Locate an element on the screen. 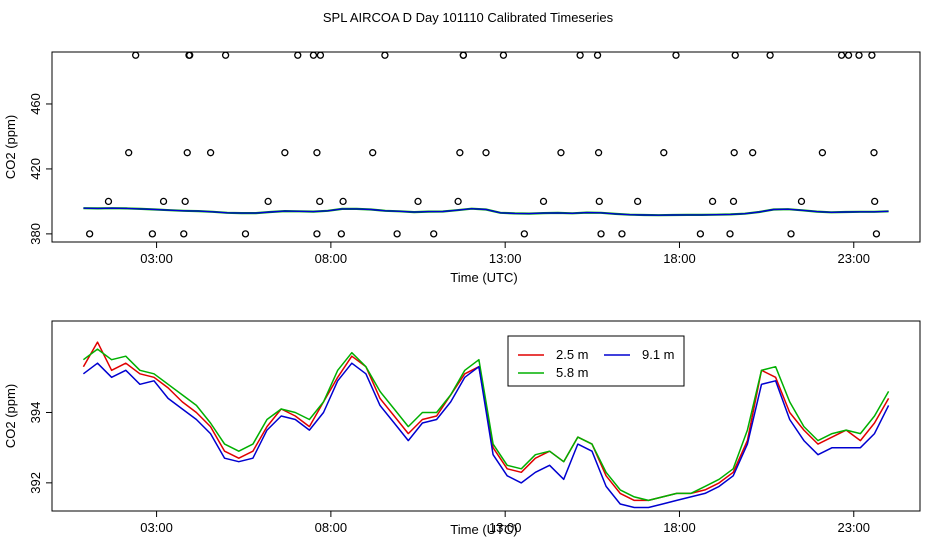 This screenshot has width=936, height=545. top-y-ticks: 380 420 460 is located at coordinates (40, 169).